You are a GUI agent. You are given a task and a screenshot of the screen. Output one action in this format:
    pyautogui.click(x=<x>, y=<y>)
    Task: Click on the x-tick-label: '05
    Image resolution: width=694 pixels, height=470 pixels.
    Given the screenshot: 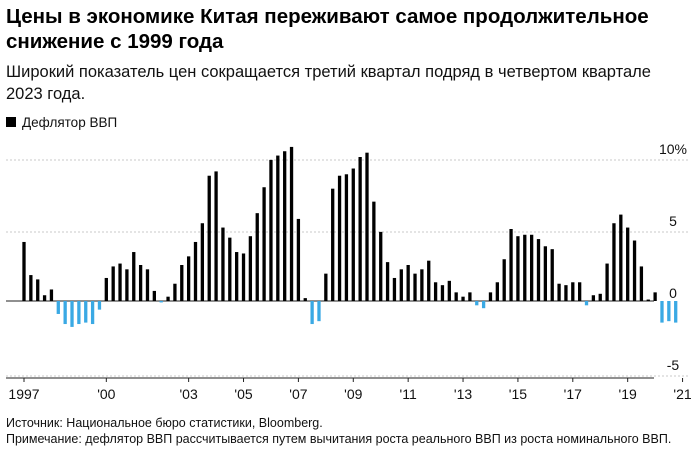 What is the action you would take?
    pyautogui.click(x=243, y=394)
    